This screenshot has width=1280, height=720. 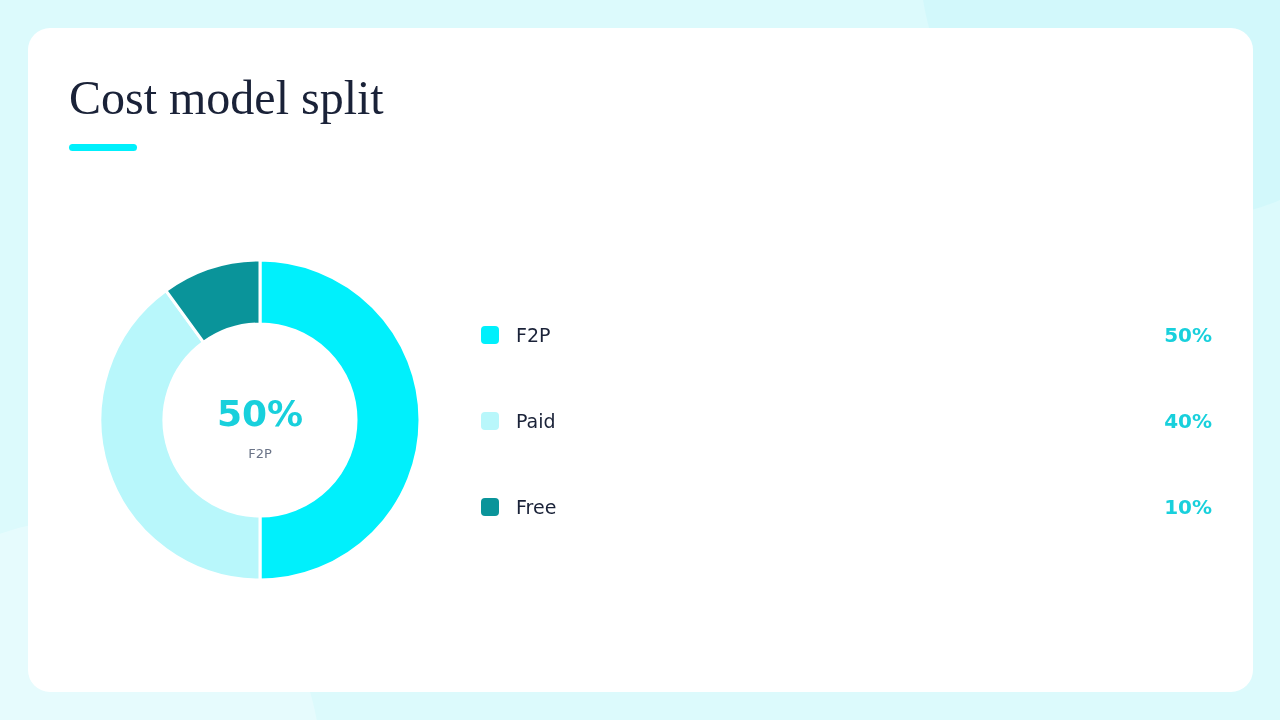 I want to click on data-label: 10%, so click(x=1188, y=507).